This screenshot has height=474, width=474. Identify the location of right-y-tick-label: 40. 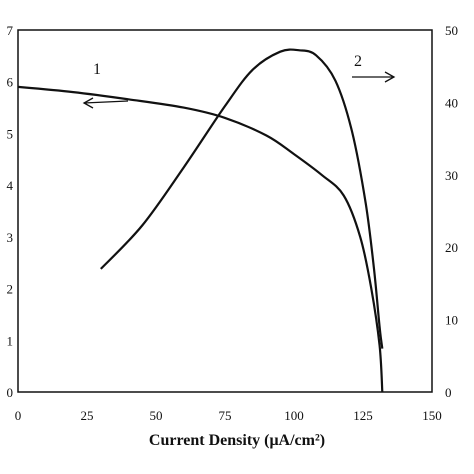
(451, 102).